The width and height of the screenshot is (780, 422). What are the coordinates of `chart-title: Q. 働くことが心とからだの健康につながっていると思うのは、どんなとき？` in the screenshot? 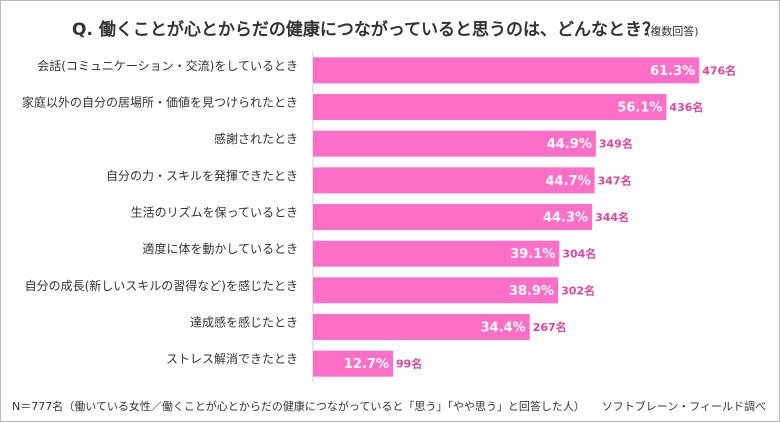 It's located at (365, 29).